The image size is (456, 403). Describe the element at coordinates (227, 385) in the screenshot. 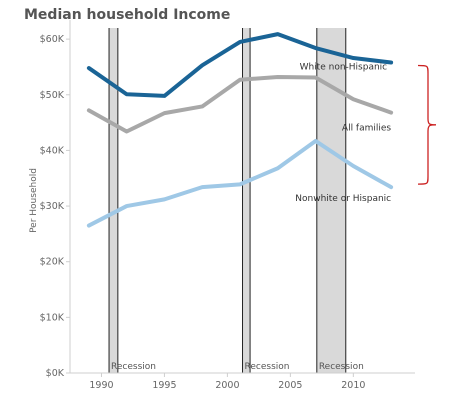

I see `x-tick-label: 2000` at that location.